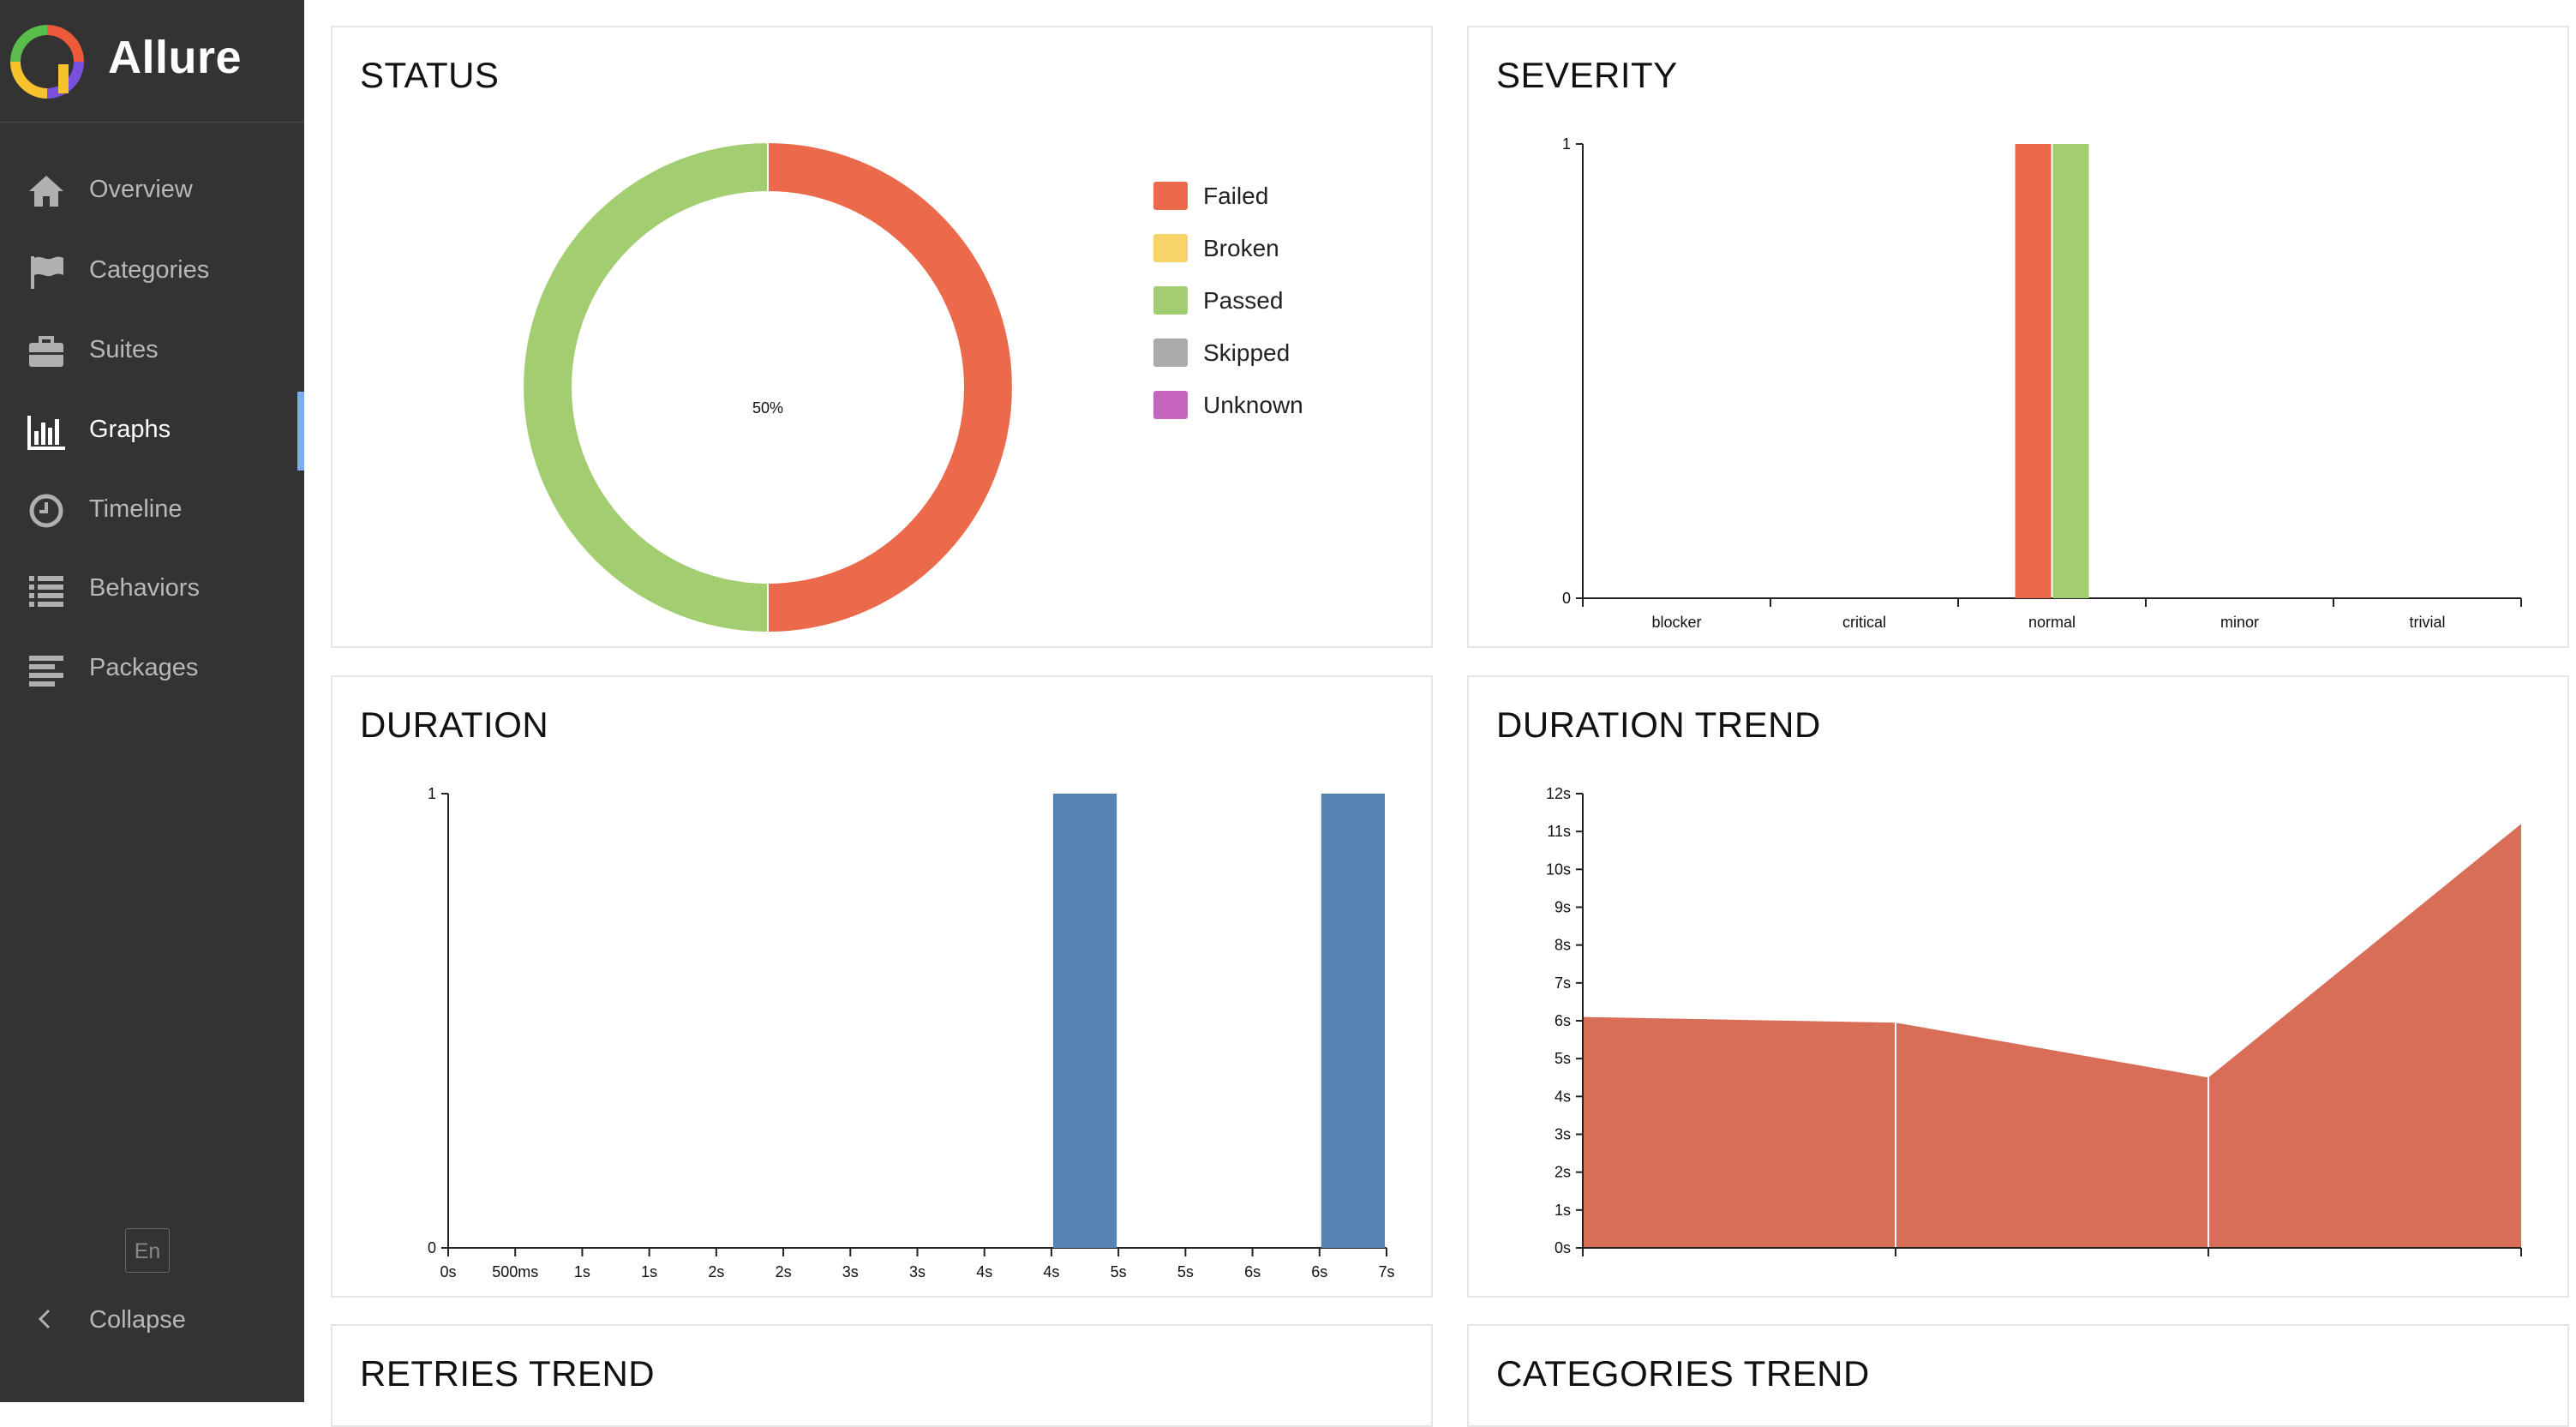 The width and height of the screenshot is (2576, 1427). What do you see at coordinates (1864, 622) in the screenshot?
I see `severity-x-tick-label: critical` at bounding box center [1864, 622].